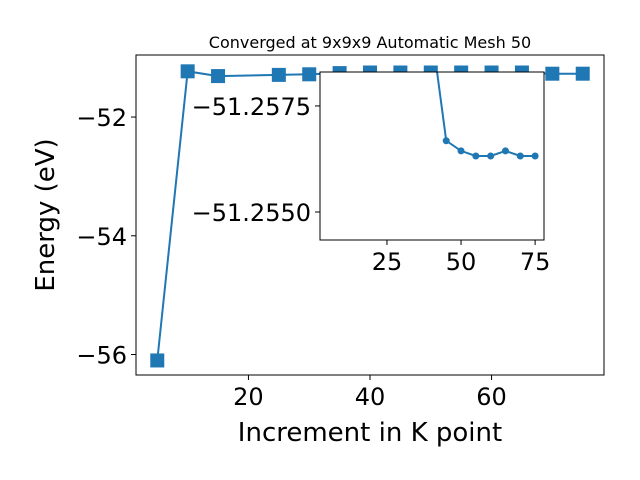  Describe the element at coordinates (535, 262) in the screenshot. I see `x-tick-label: 75` at that location.